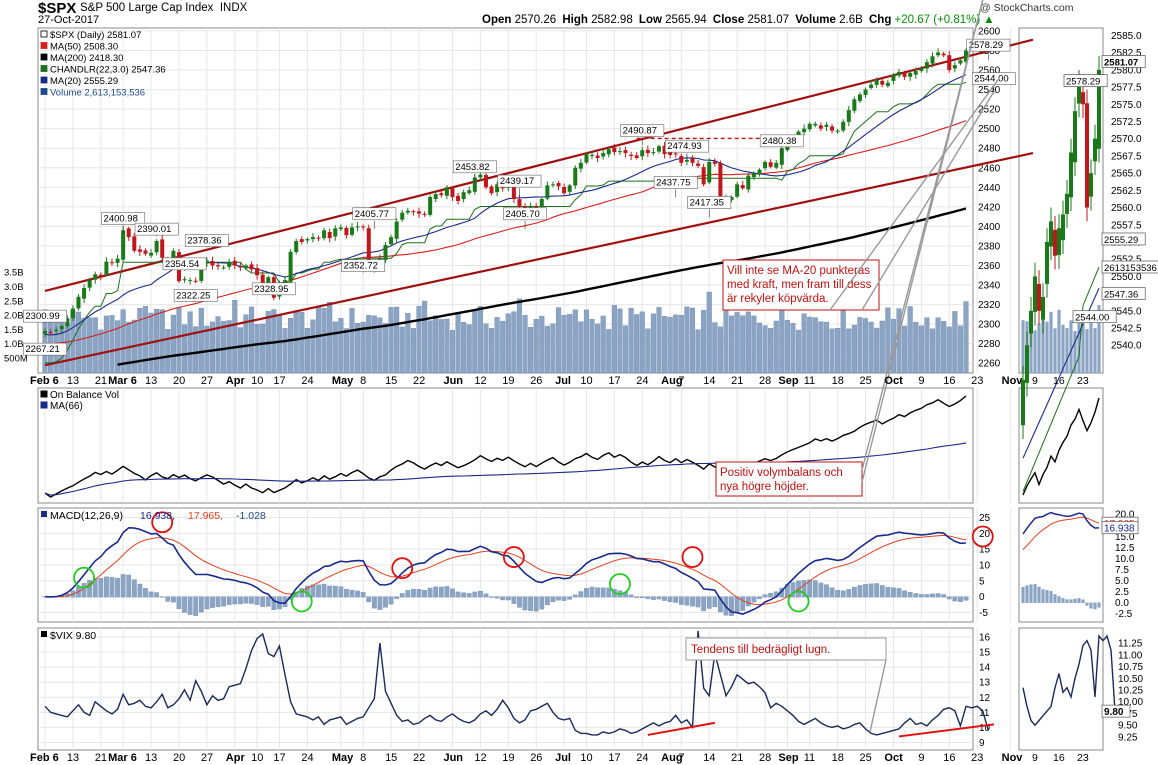  I want to click on vix-trend-line, so click(946, 730).